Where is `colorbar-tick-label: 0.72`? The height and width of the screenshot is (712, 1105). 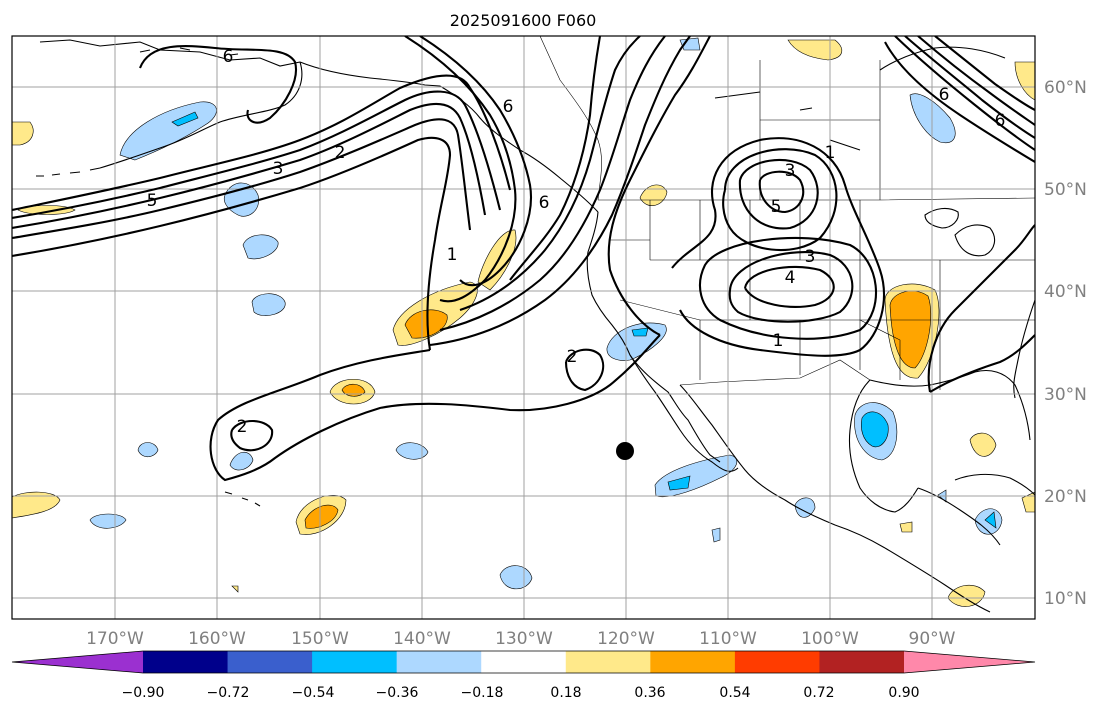
colorbar-tick-label: 0.72 is located at coordinates (818, 693).